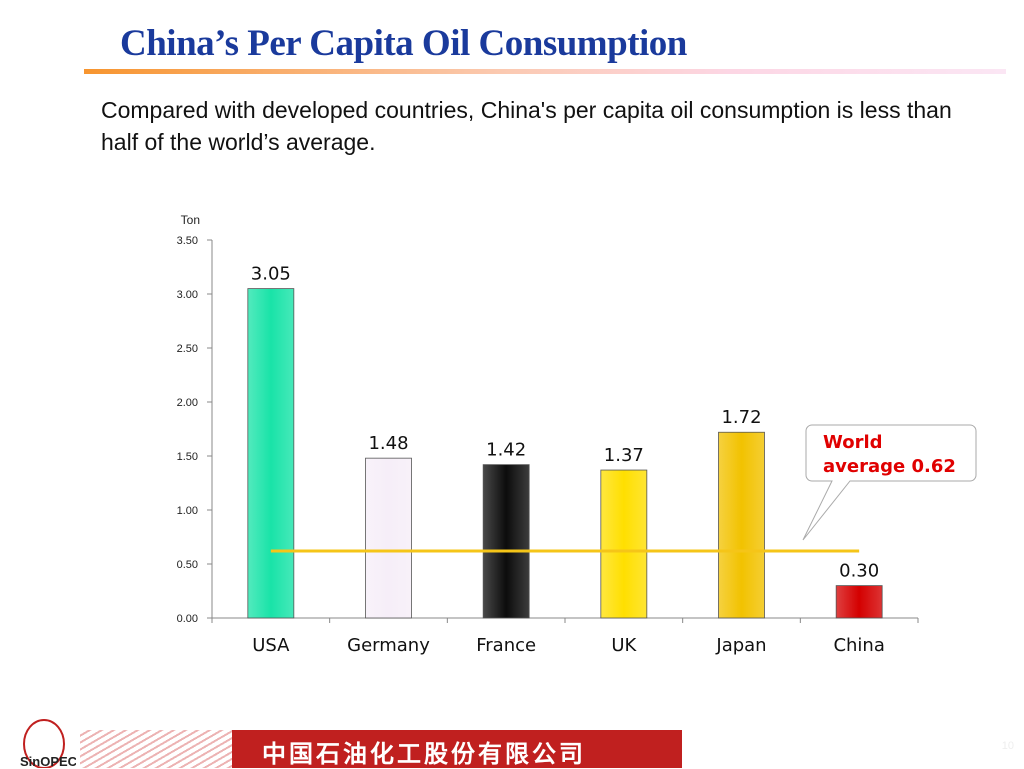  I want to click on title-divider, so click(545, 71).